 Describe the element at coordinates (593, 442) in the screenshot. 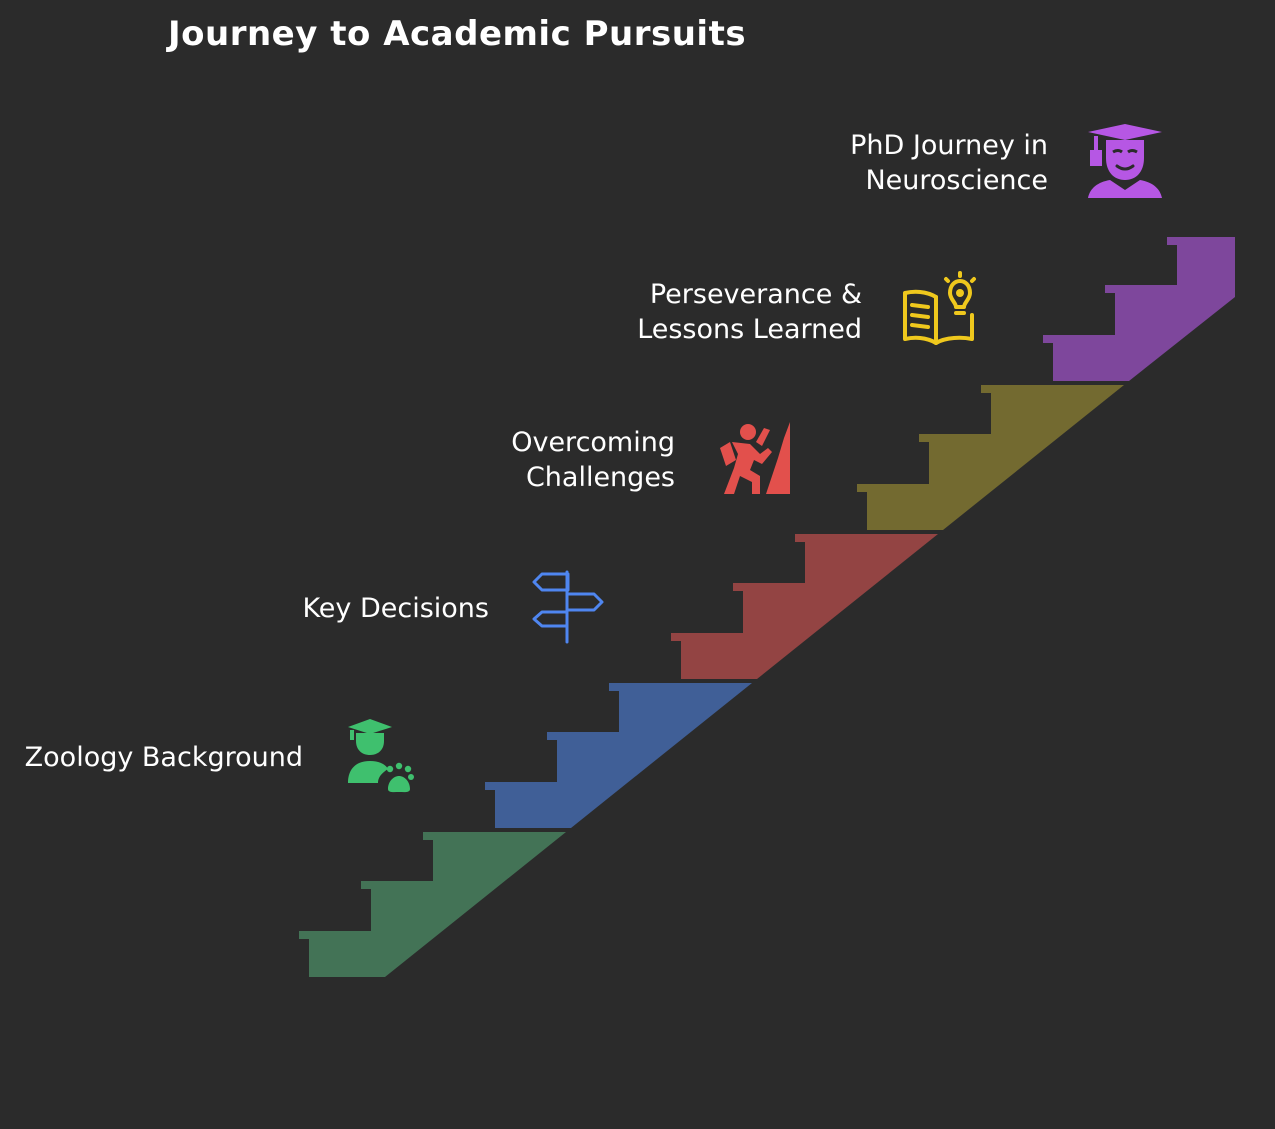

I see `step-label-line: Overcoming` at that location.